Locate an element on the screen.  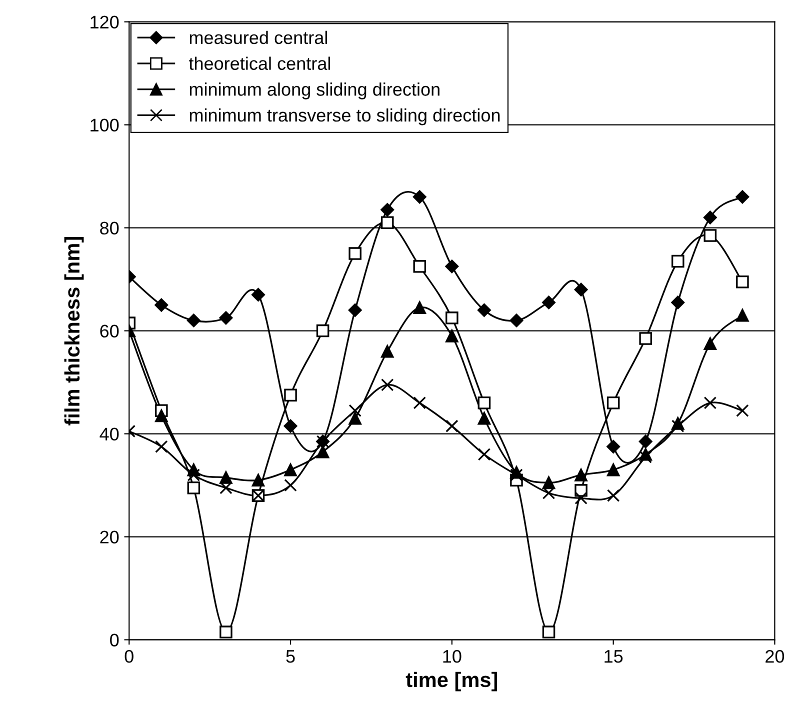
legend-label: measured central is located at coordinates (258, 37).